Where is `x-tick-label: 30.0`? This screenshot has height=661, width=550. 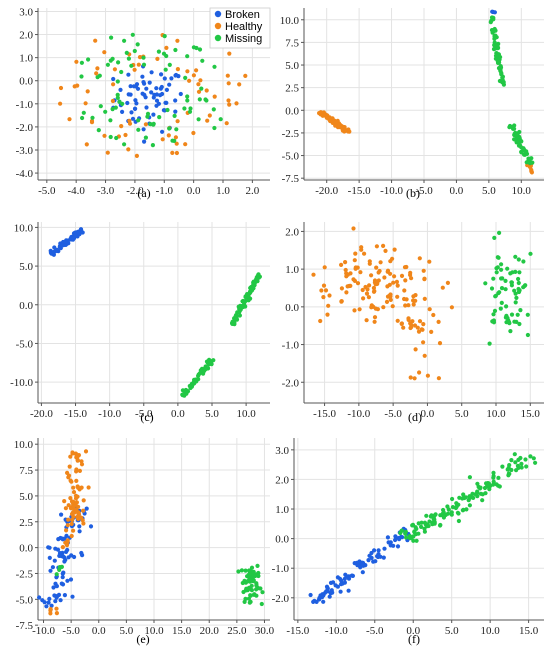 x-tick-label: 30.0 is located at coordinates (265, 631).